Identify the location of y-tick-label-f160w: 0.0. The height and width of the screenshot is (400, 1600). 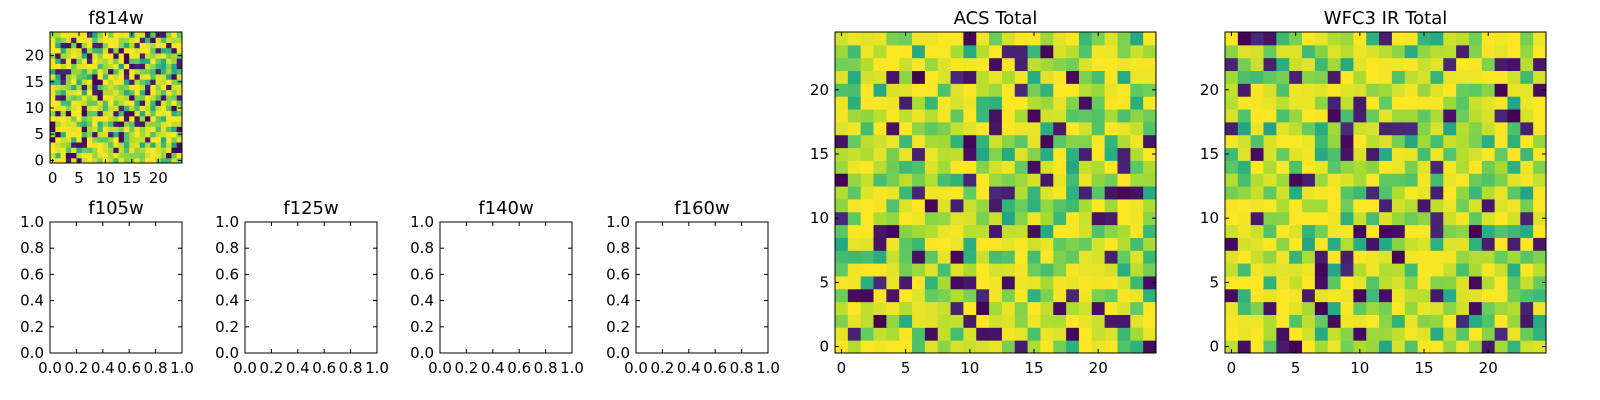
(618, 353).